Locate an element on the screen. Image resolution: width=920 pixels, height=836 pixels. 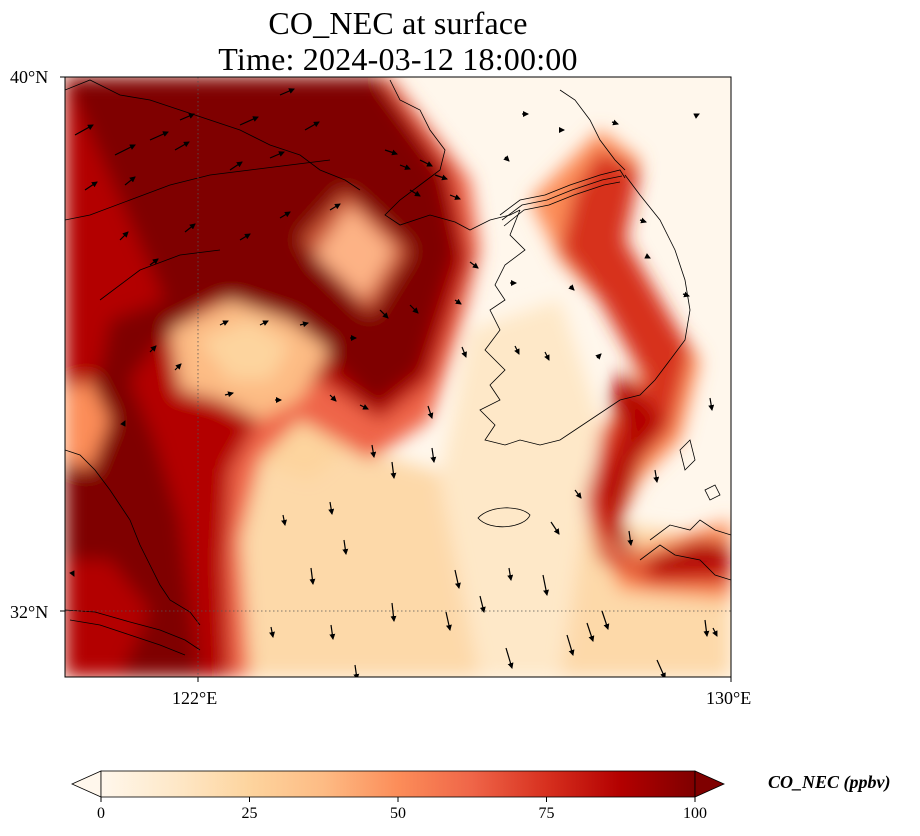
colorbar is located at coordinates (398, 786).